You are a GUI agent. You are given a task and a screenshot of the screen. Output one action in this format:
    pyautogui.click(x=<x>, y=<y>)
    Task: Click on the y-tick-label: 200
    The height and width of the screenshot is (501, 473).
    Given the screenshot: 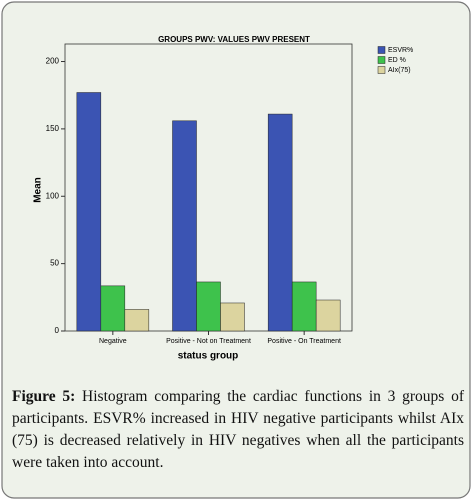 What is the action you would take?
    pyautogui.click(x=53, y=61)
    